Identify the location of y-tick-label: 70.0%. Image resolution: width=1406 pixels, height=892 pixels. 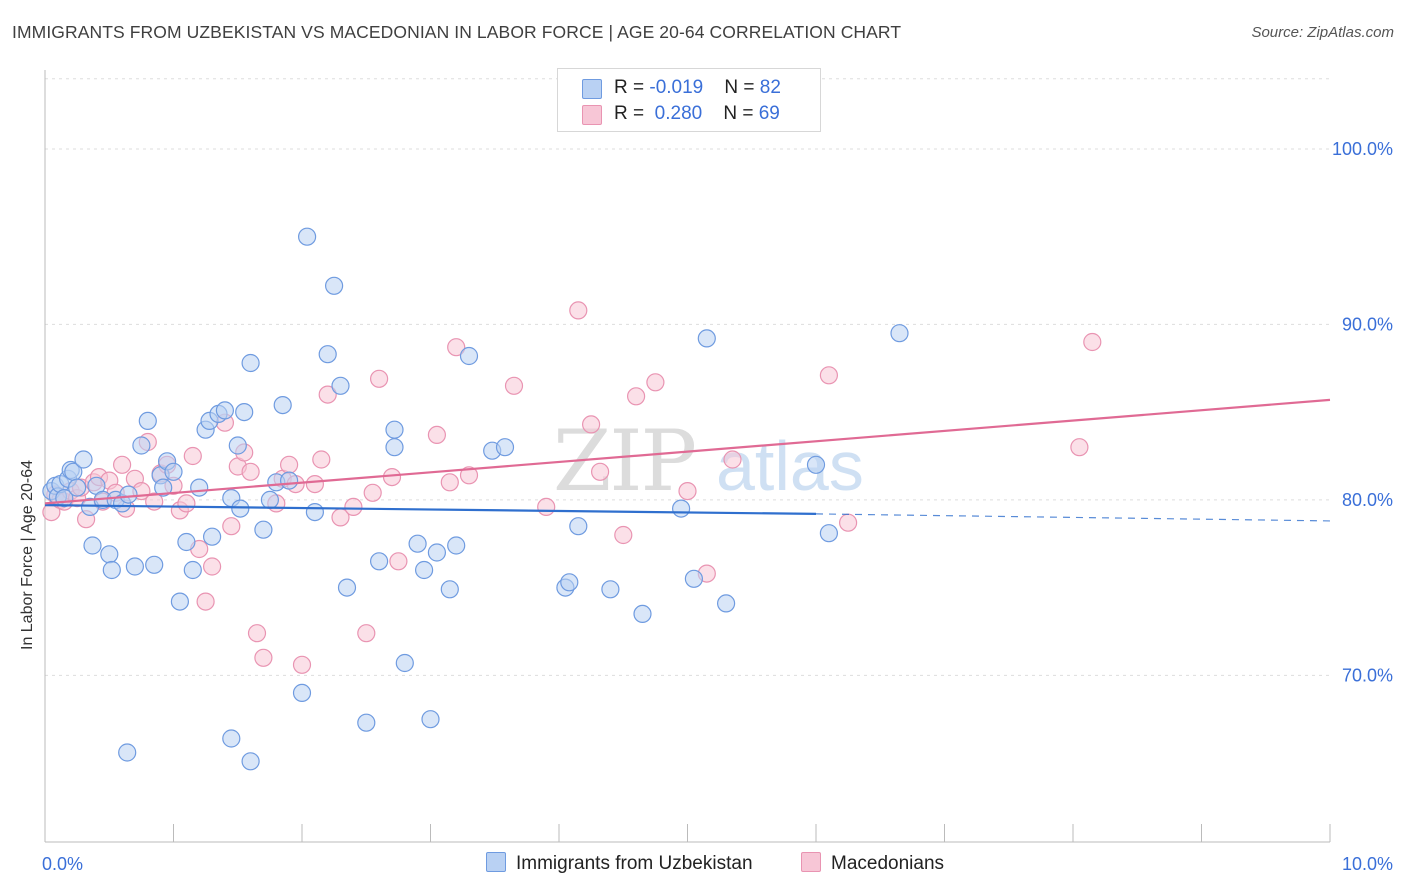
(1367, 675).